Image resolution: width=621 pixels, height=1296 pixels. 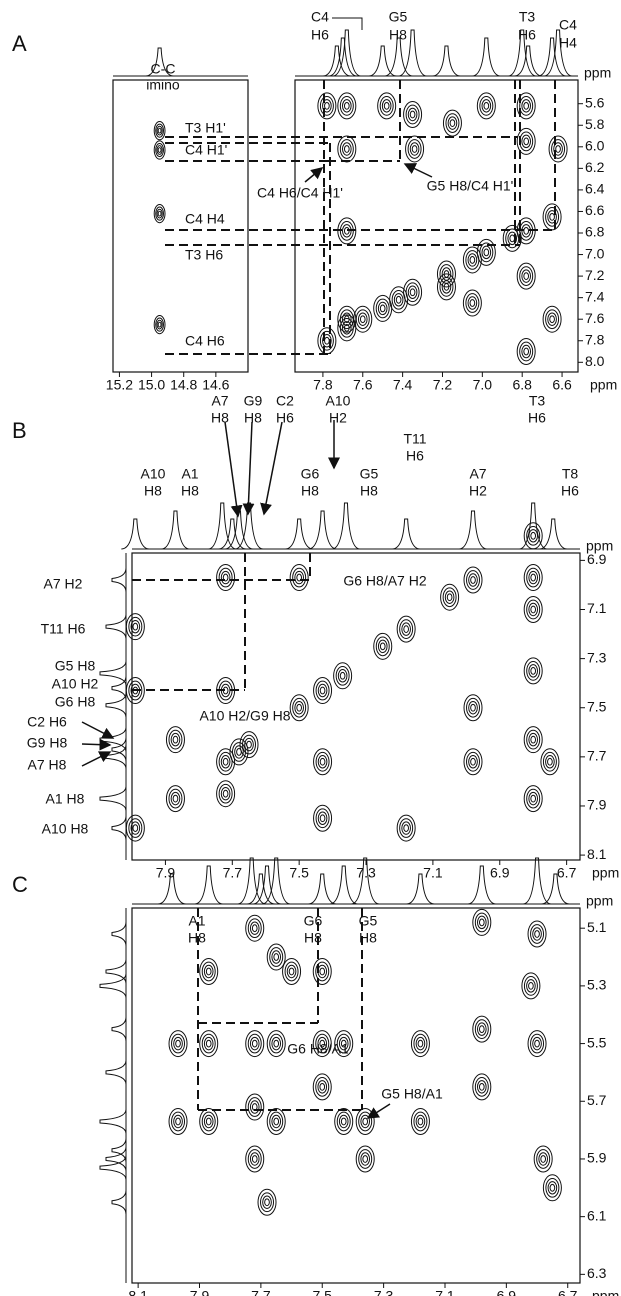 What do you see at coordinates (568, 43) in the screenshot?
I see `peak-label: H4` at bounding box center [568, 43].